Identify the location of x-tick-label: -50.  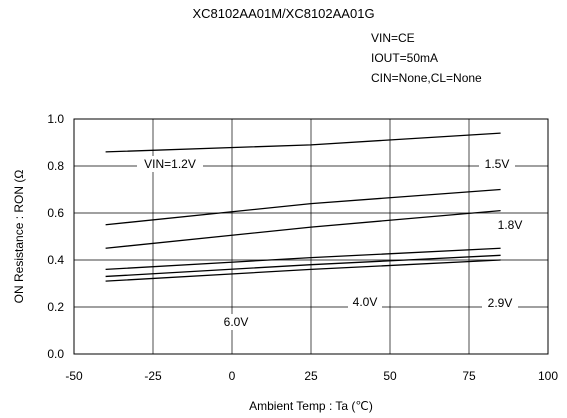
(74, 376).